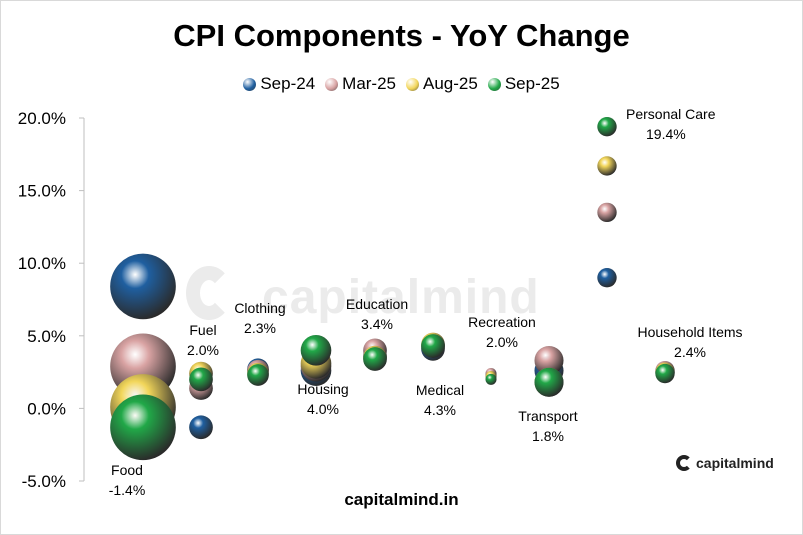  What do you see at coordinates (288, 83) in the screenshot?
I see `legend-label-sep-24: Sep-24` at bounding box center [288, 83].